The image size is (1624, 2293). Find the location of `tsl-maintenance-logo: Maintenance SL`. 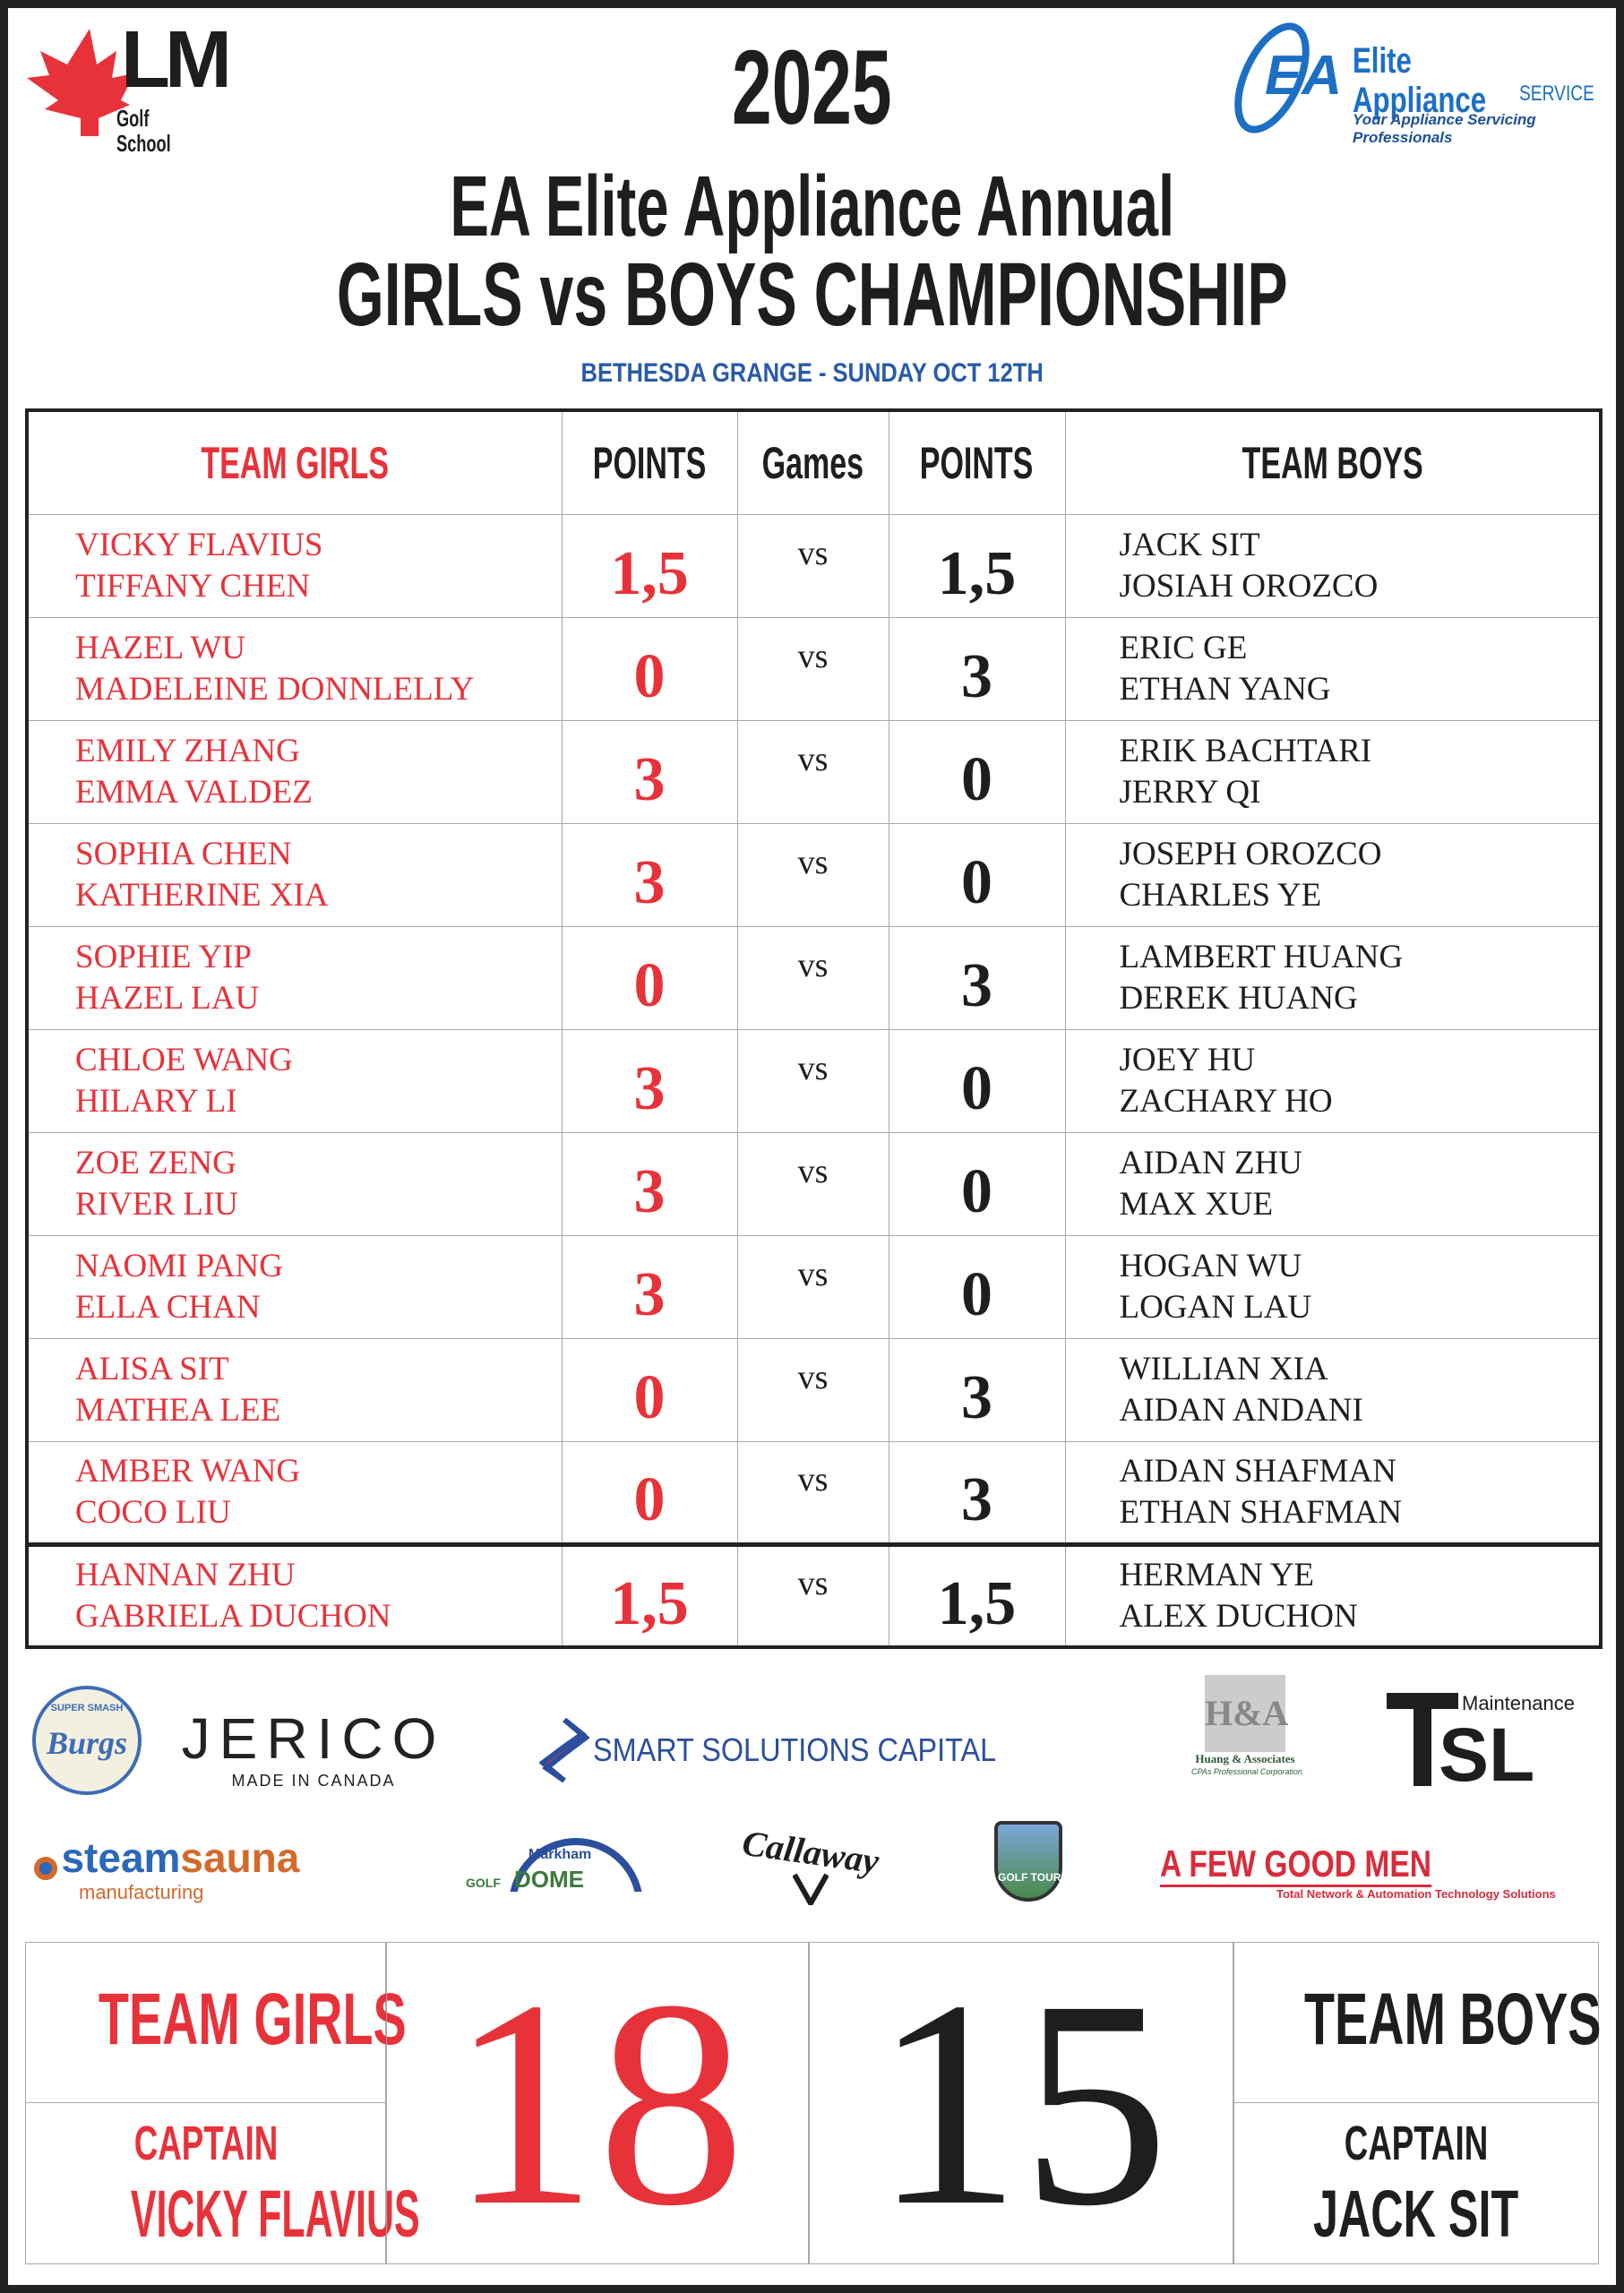

tsl-maintenance-logo: Maintenance SL is located at coordinates (1483, 1743).